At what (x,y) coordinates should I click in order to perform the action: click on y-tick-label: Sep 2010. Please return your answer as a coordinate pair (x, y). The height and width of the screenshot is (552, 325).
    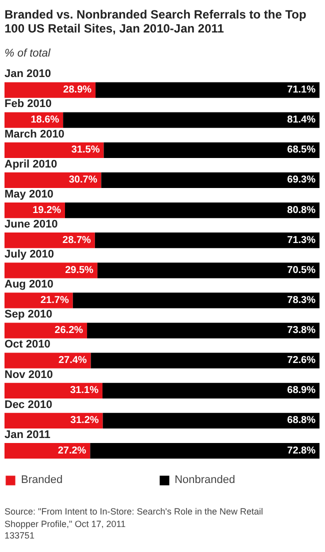
    Looking at the image, I should click on (28, 314).